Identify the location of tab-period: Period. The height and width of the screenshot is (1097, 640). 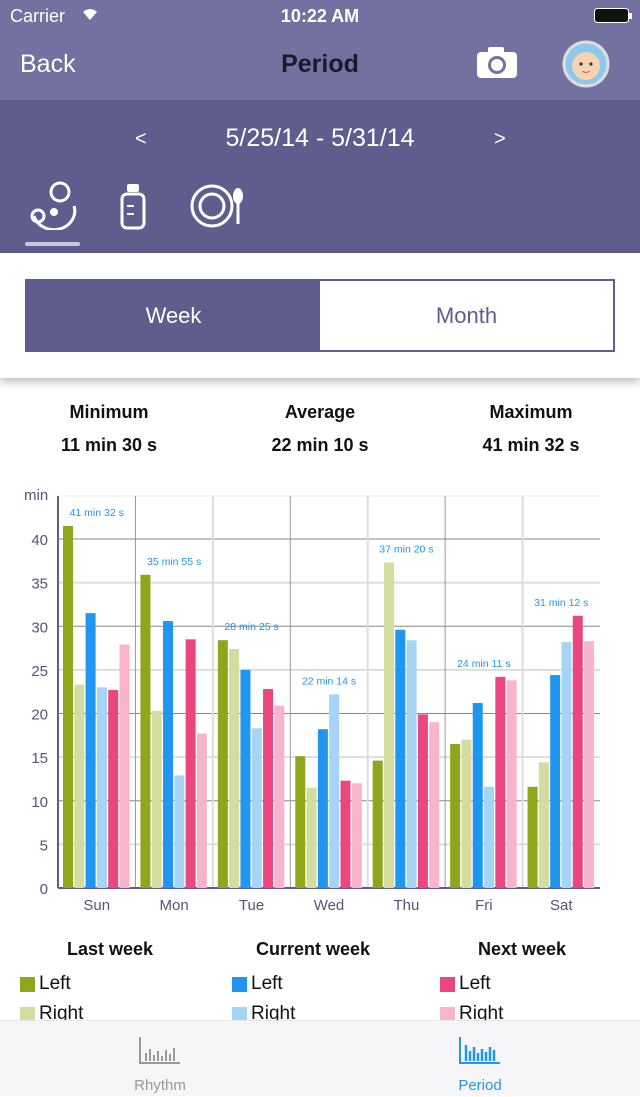
(480, 1059).